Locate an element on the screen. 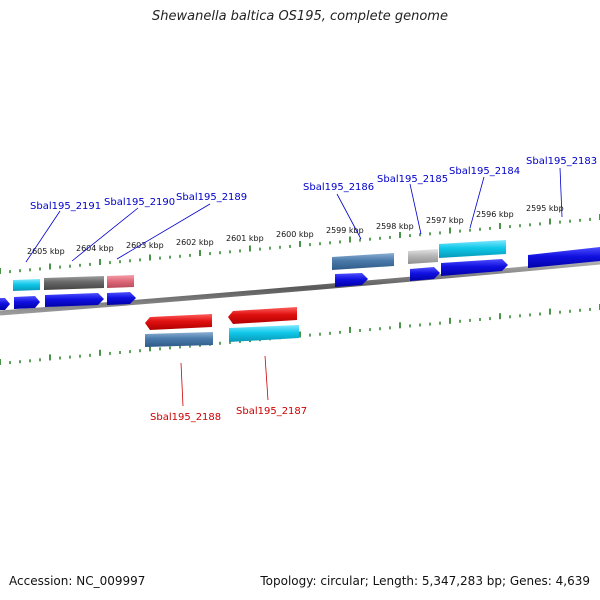 This screenshot has width=600, height=600. gene-label: Sbal195_2183 is located at coordinates (561, 161).